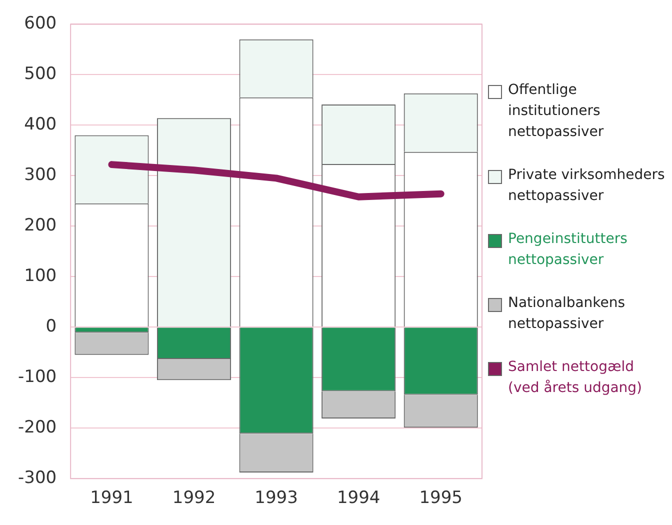 Image resolution: width=672 pixels, height=525 pixels. What do you see at coordinates (586, 186) in the screenshot?
I see `text: Private virksomheders nettopassiver` at bounding box center [586, 186].